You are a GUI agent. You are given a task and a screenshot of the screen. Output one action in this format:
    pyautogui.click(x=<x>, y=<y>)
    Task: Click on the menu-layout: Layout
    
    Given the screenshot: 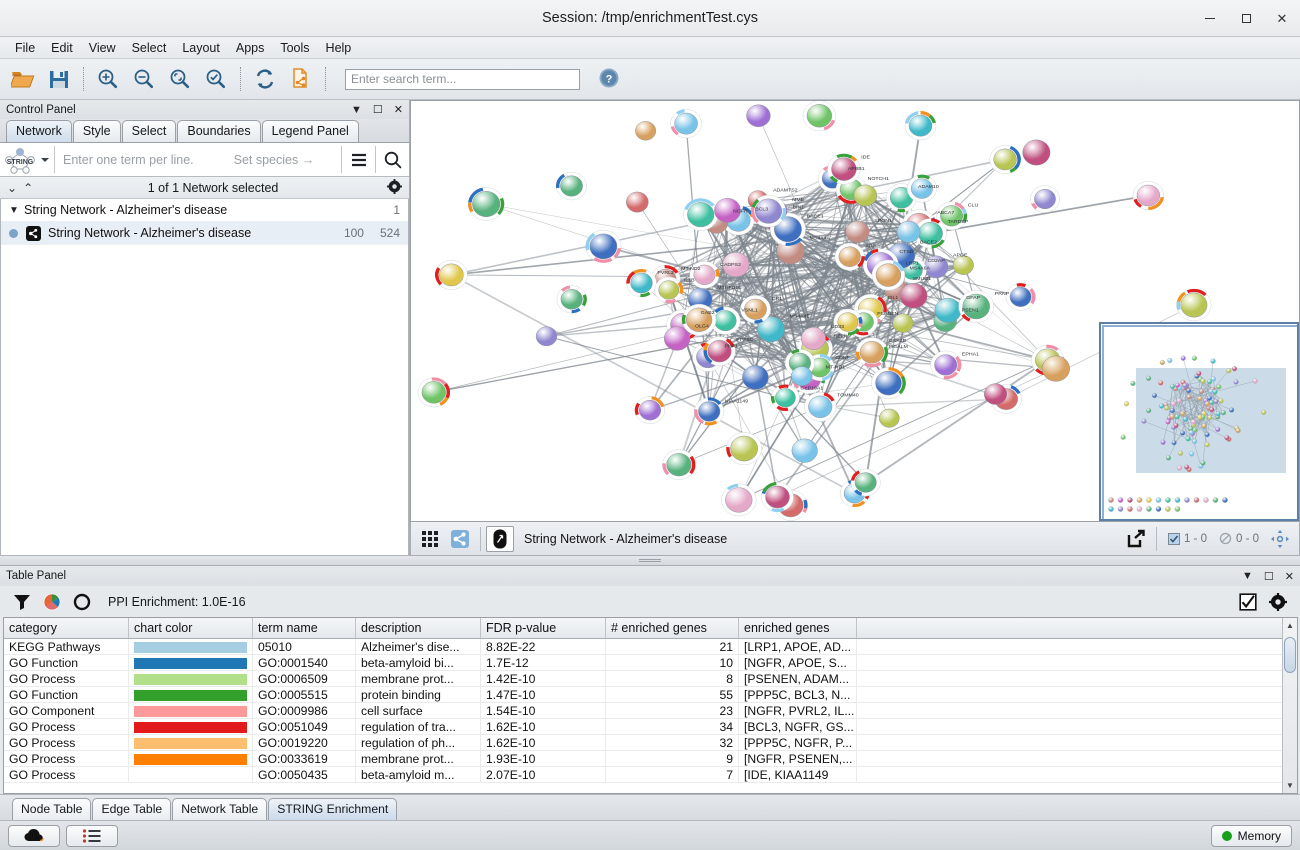 What is the action you would take?
    pyautogui.click(x=201, y=47)
    